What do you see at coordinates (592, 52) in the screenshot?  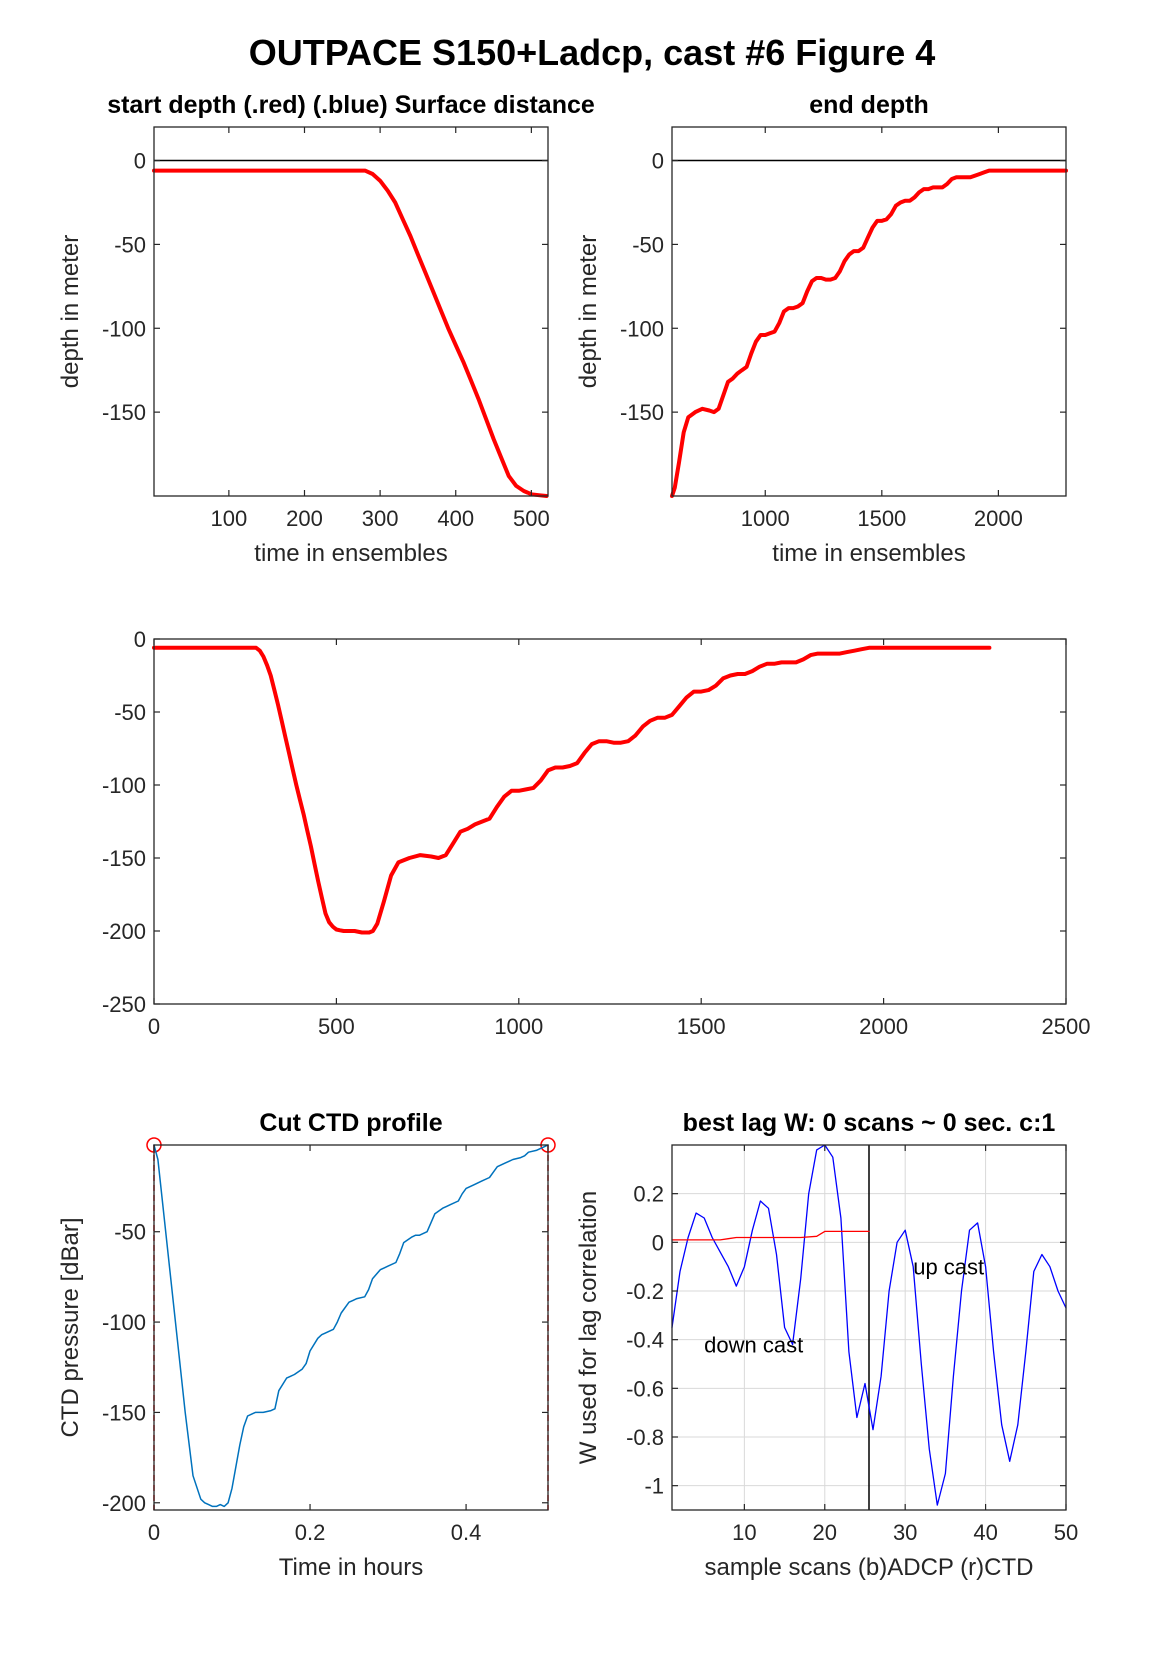 I see `figure-title: OUTPACE S150+Ladcp, cast #6 Figure 4` at bounding box center [592, 52].